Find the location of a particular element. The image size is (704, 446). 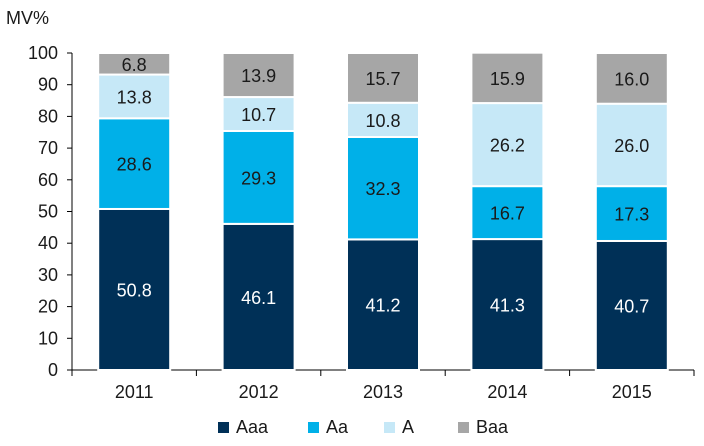

y-axis-label: MV% is located at coordinates (27, 18).